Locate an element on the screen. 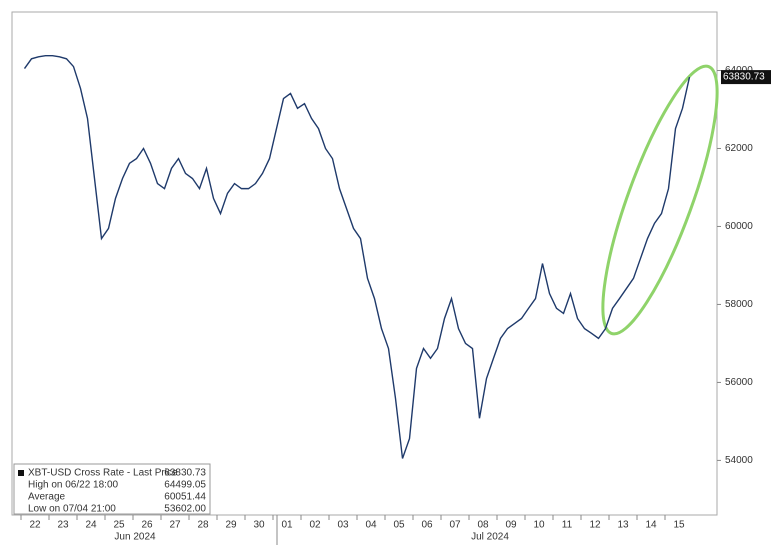  last-price-label: 63830.73 is located at coordinates (744, 77).